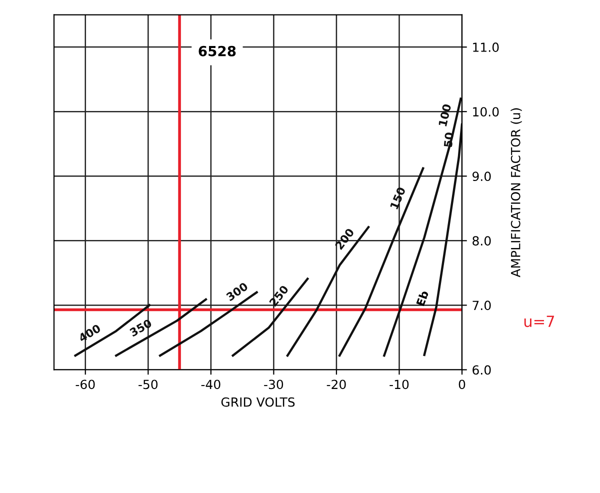 The image size is (600, 493). I want to click on y-tick-label: 11.0, so click(486, 47).